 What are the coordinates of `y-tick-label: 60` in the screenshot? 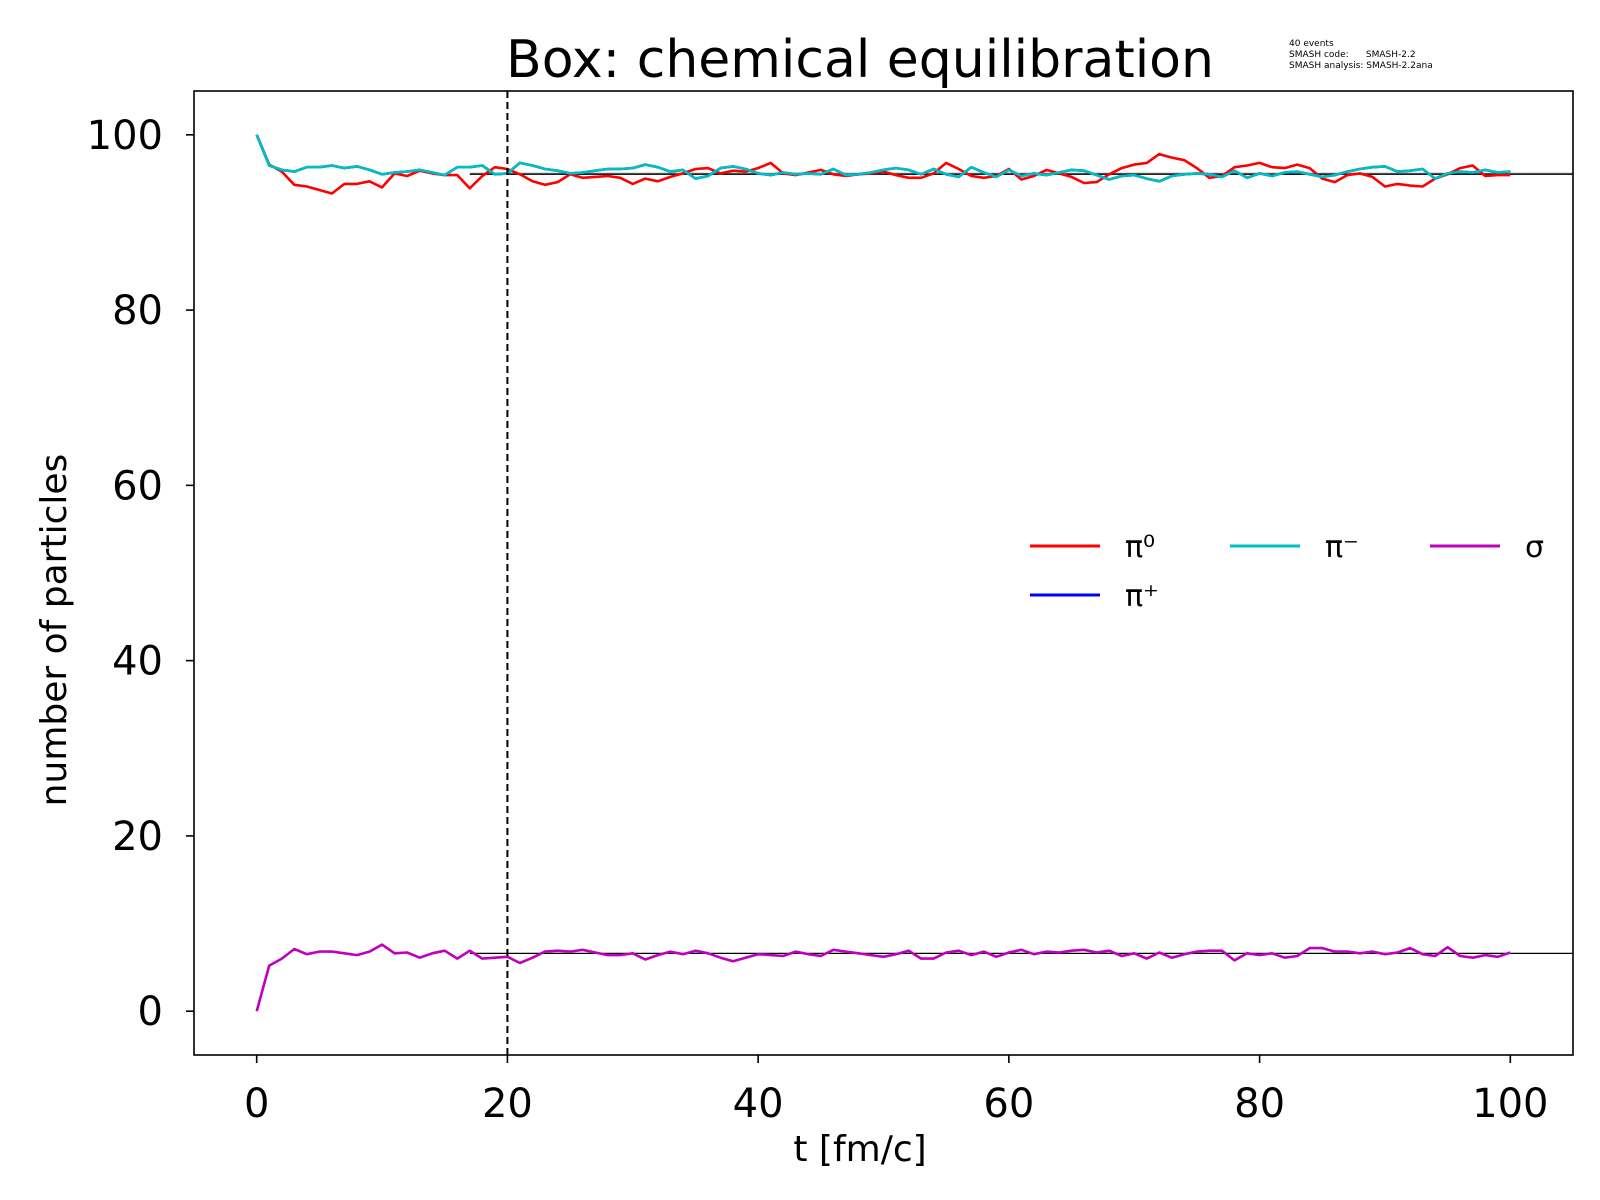 It's located at (137, 486).